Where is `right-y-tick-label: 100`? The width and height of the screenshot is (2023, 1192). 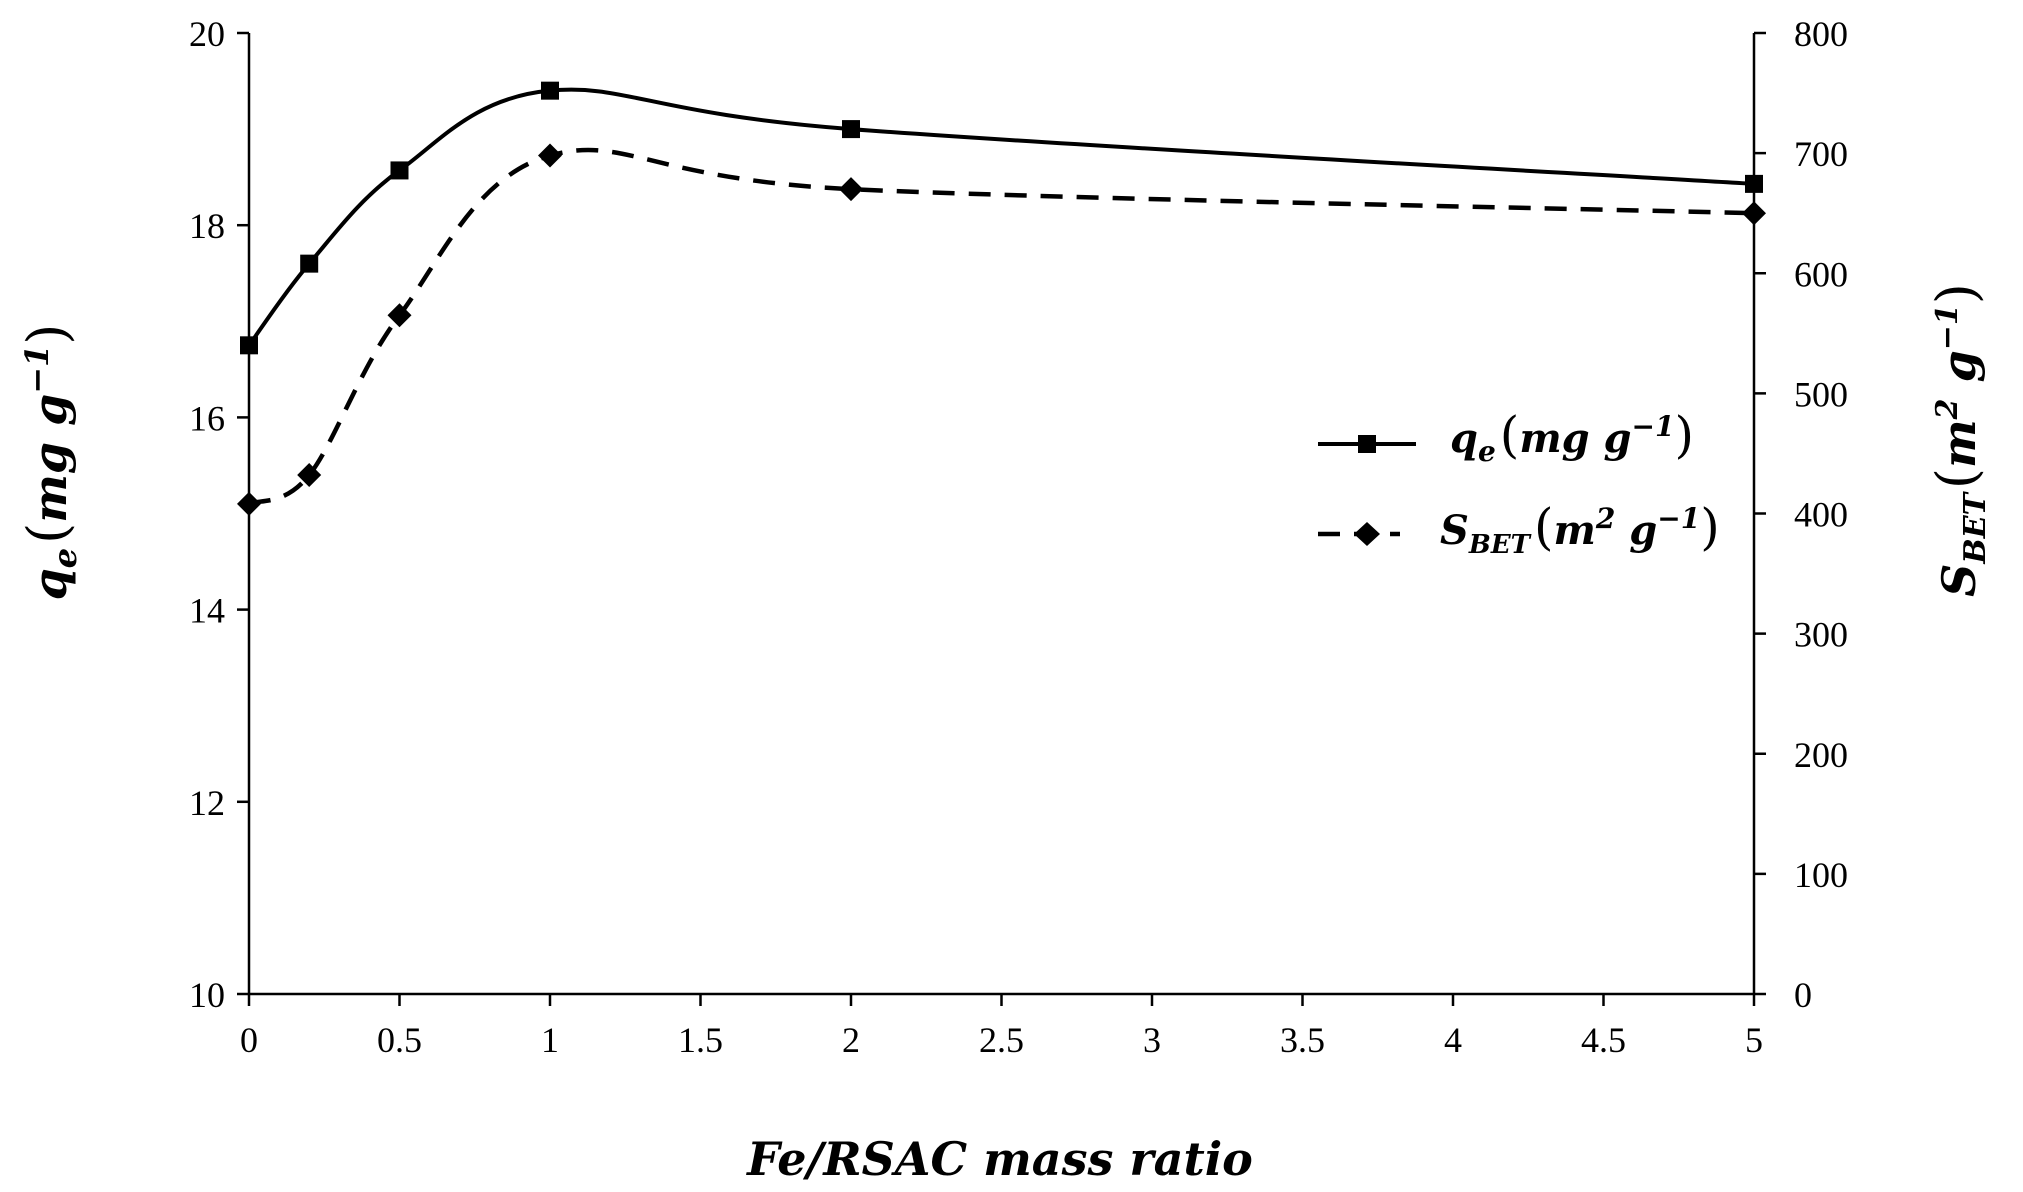
right-y-tick-label: 100 is located at coordinates (1821, 875).